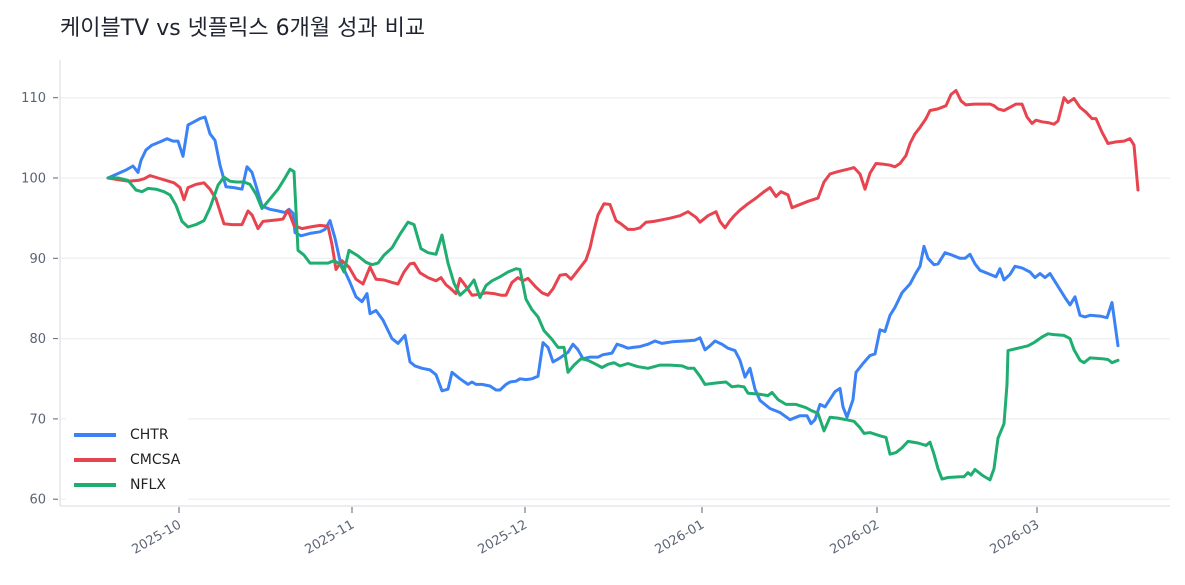 The height and width of the screenshot is (585, 1185). I want to click on y-tick-label: 90, so click(37, 259).